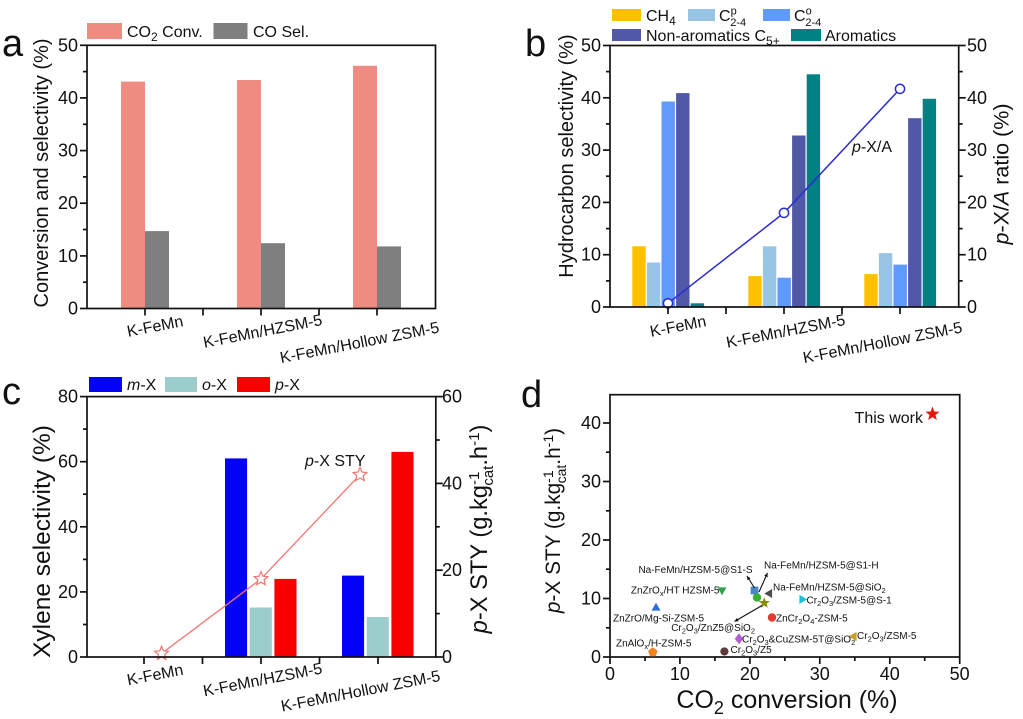  I want to click on svg-text: a, so click(13, 44).